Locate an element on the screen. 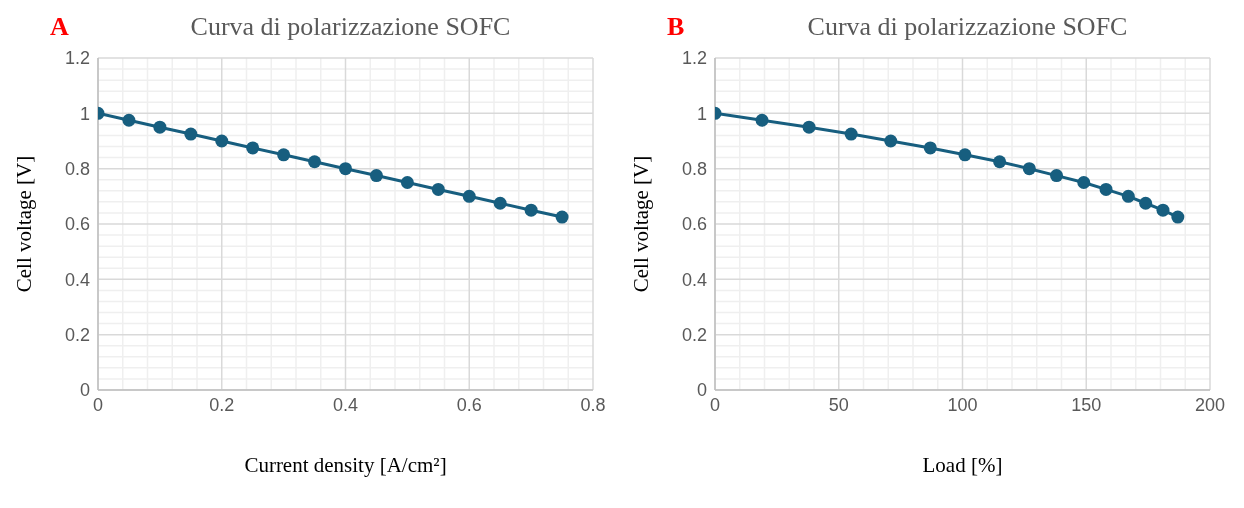 The image size is (1244, 508). text: A is located at coordinates (59, 27).